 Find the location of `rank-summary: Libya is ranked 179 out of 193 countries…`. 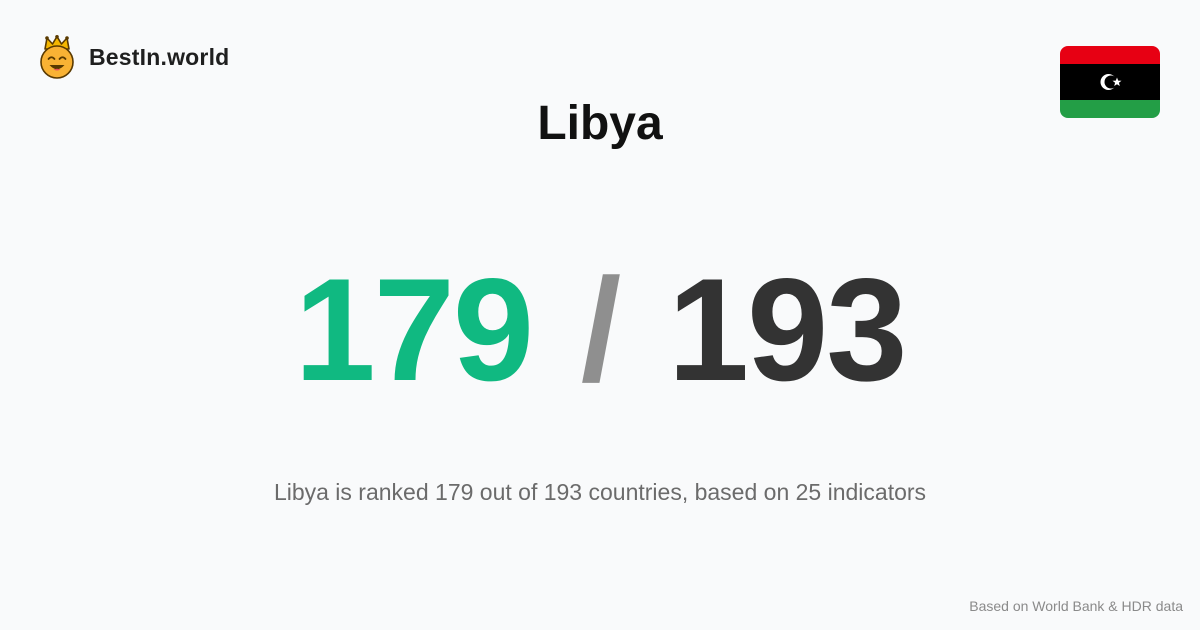

rank-summary: Libya is ranked 179 out of 193 countries… is located at coordinates (600, 492).